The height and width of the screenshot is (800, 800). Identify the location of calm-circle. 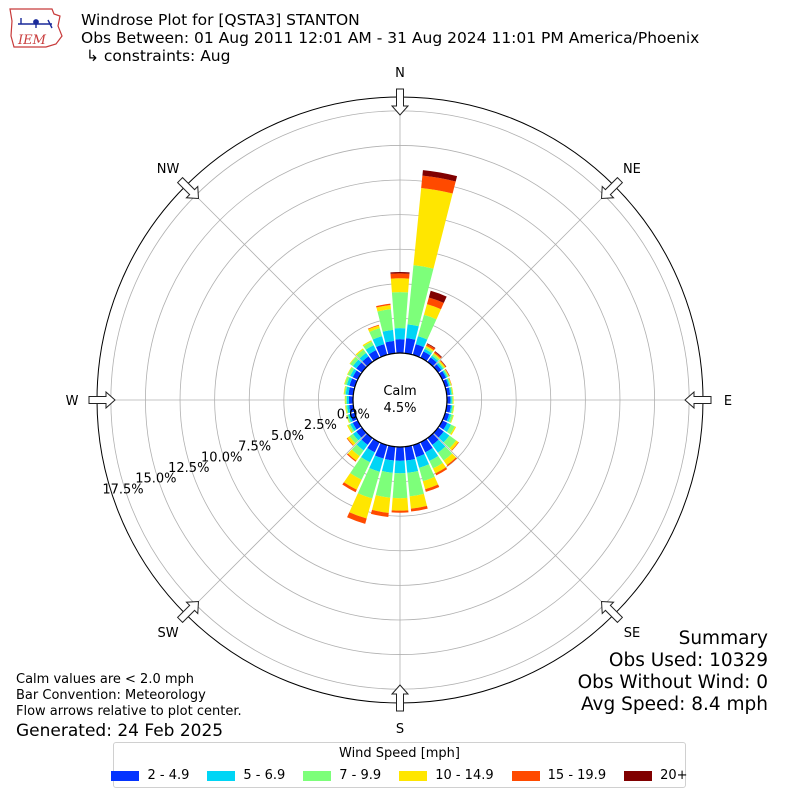
(400, 400).